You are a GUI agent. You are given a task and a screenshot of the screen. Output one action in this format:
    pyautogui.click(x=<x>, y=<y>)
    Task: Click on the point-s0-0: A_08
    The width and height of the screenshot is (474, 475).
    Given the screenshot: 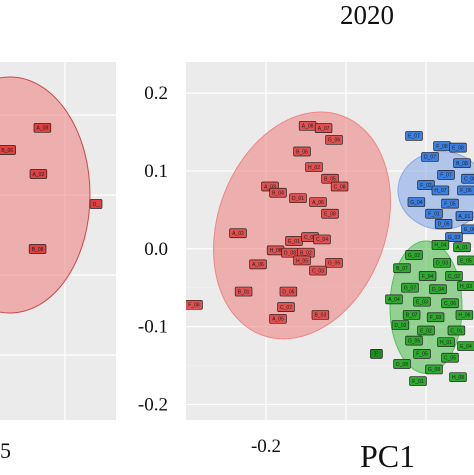 What is the action you would take?
    pyautogui.click(x=307, y=125)
    